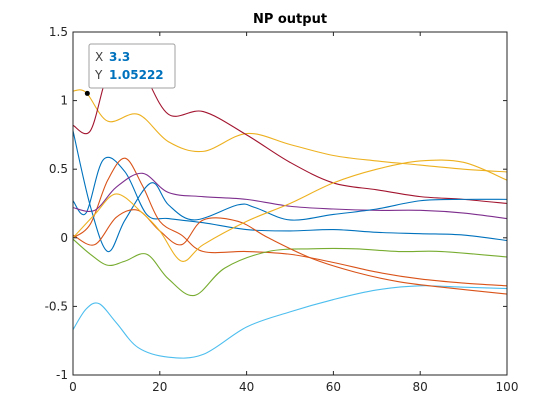 This screenshot has width=560, height=420. What do you see at coordinates (290, 19) in the screenshot?
I see `chart-title: NP output` at bounding box center [290, 19].